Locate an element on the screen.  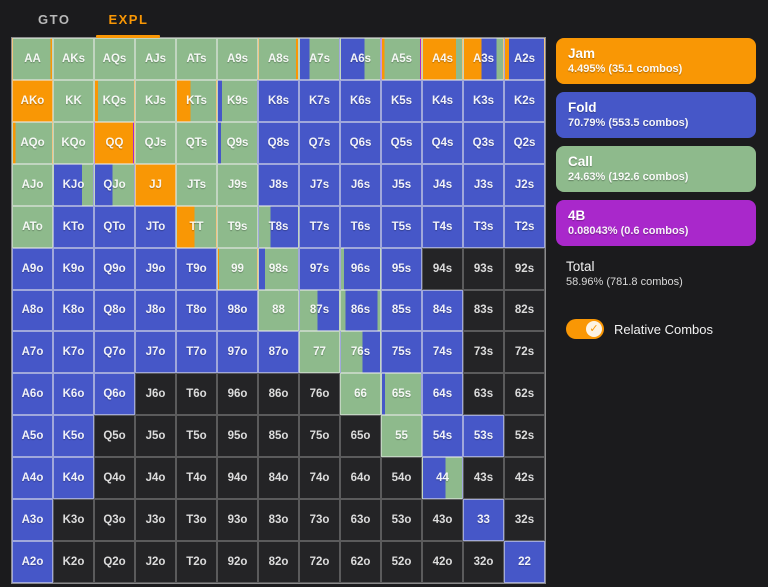
range-cell-Q3o: Q3o is located at coordinates (114, 520).